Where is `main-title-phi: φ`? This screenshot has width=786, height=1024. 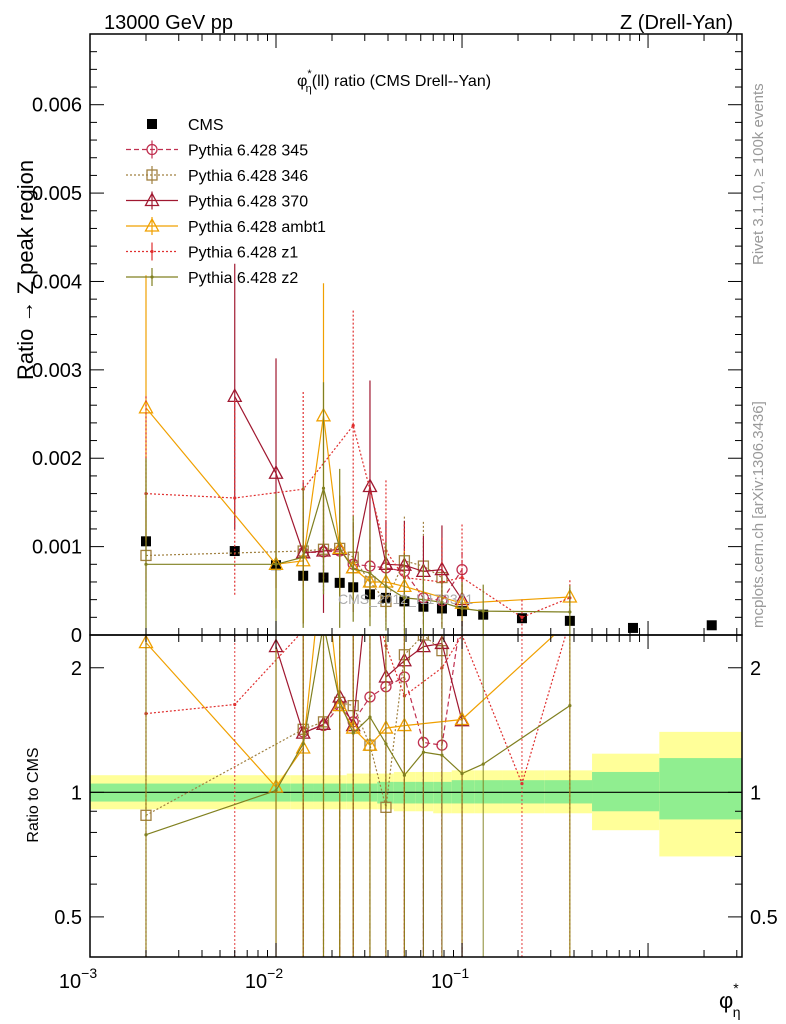 main-title-phi: φ is located at coordinates (302, 81).